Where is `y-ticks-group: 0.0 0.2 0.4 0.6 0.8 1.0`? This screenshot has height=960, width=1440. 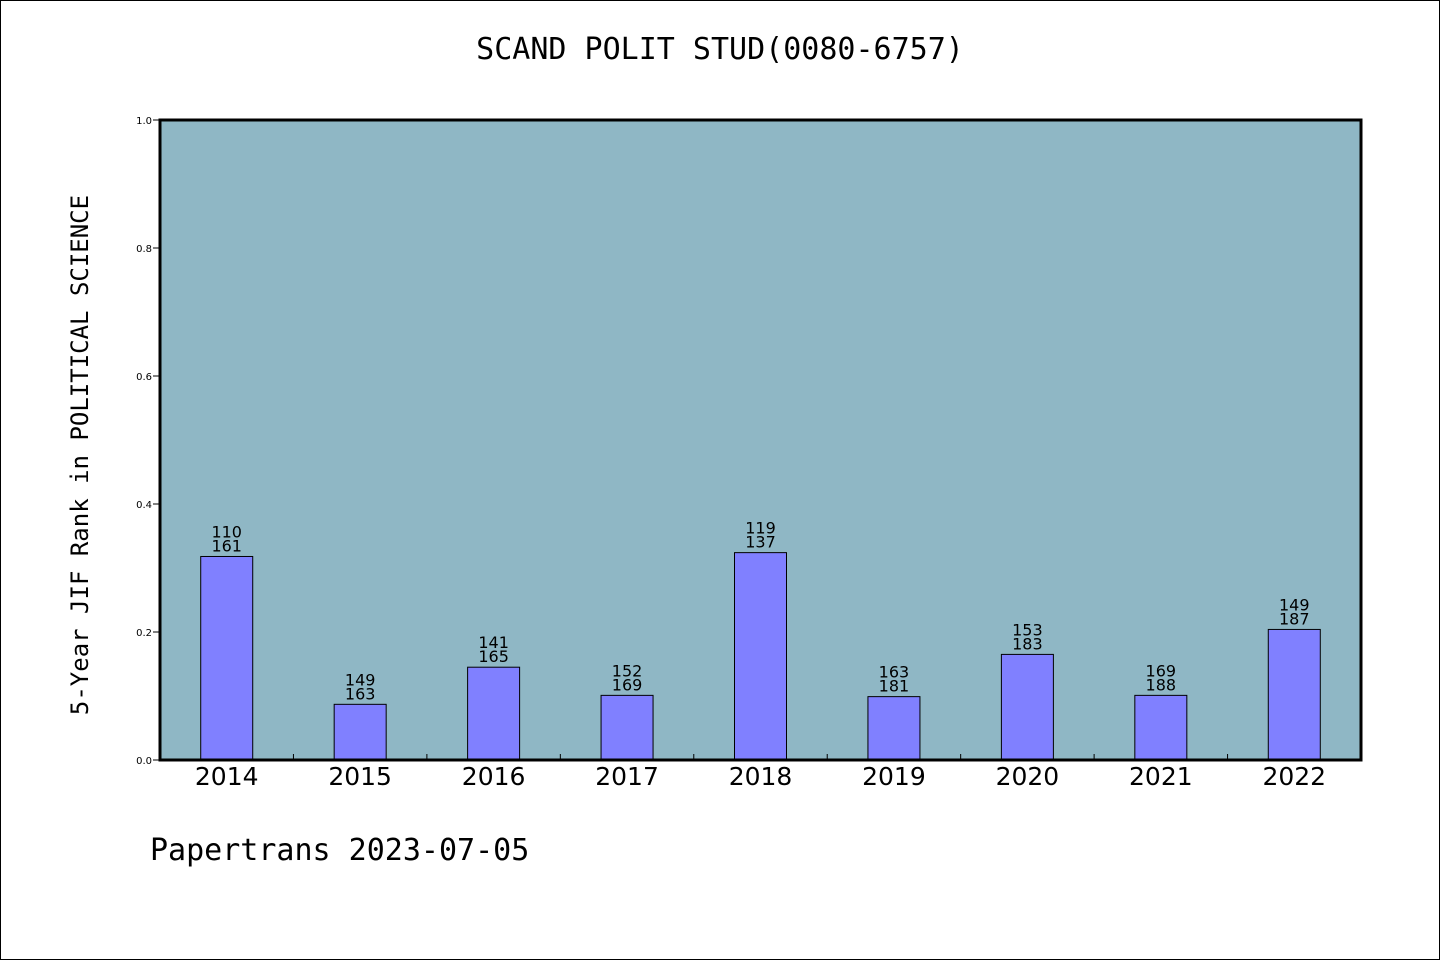
y-ticks-group: 0.0 0.2 0.4 0.6 0.8 1.0 is located at coordinates (148, 441).